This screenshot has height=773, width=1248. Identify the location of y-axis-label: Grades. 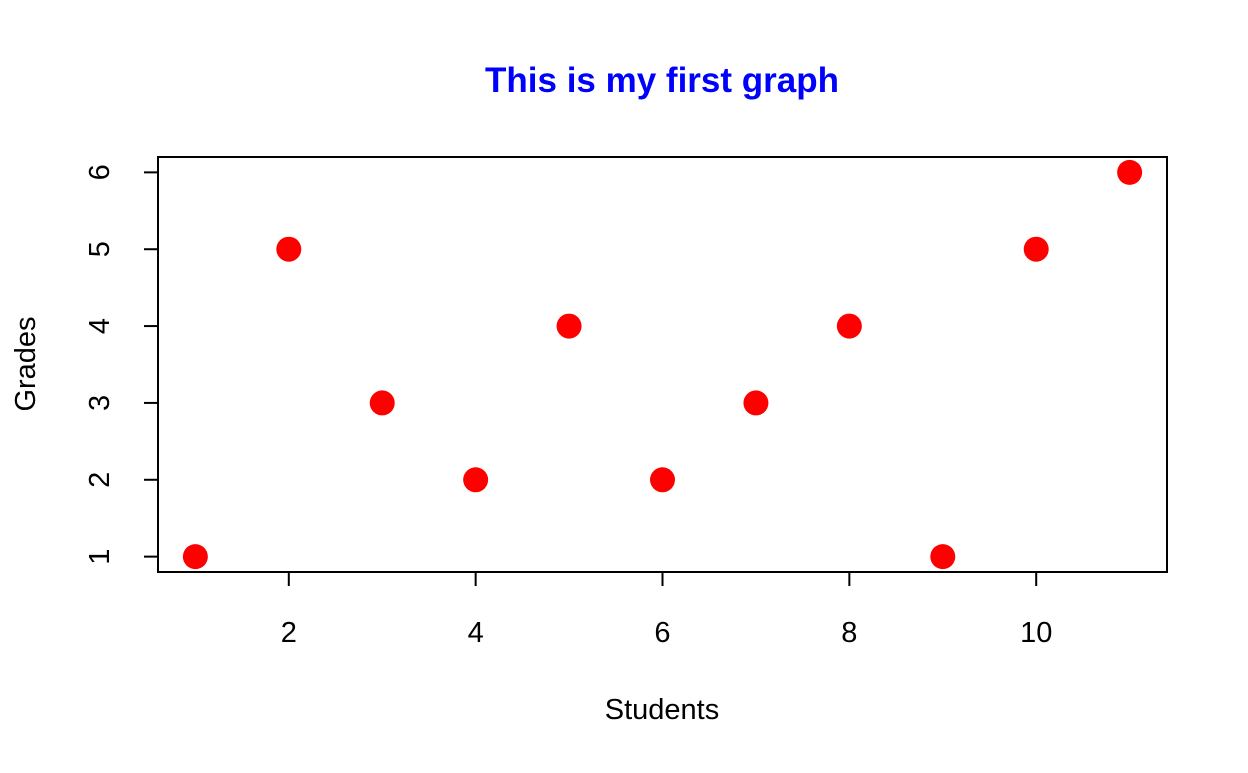
(26, 363).